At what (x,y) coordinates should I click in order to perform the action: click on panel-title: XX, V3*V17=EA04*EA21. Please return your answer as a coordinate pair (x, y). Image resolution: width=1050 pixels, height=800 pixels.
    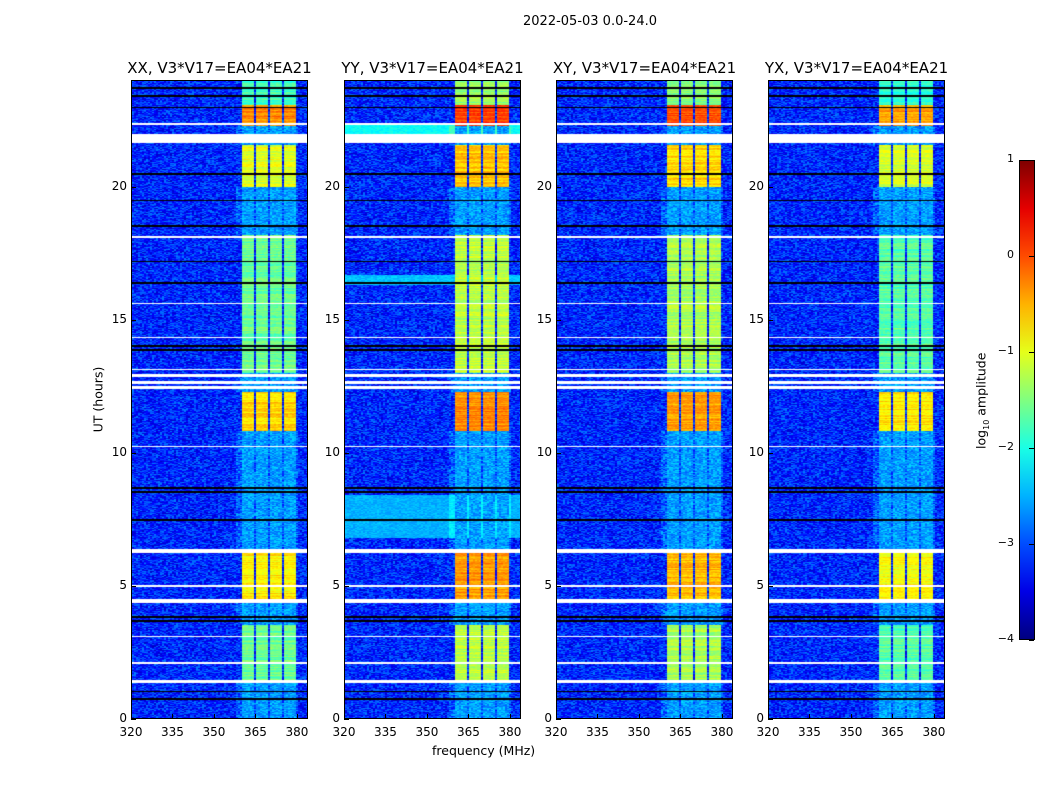
    Looking at the image, I should click on (219, 68).